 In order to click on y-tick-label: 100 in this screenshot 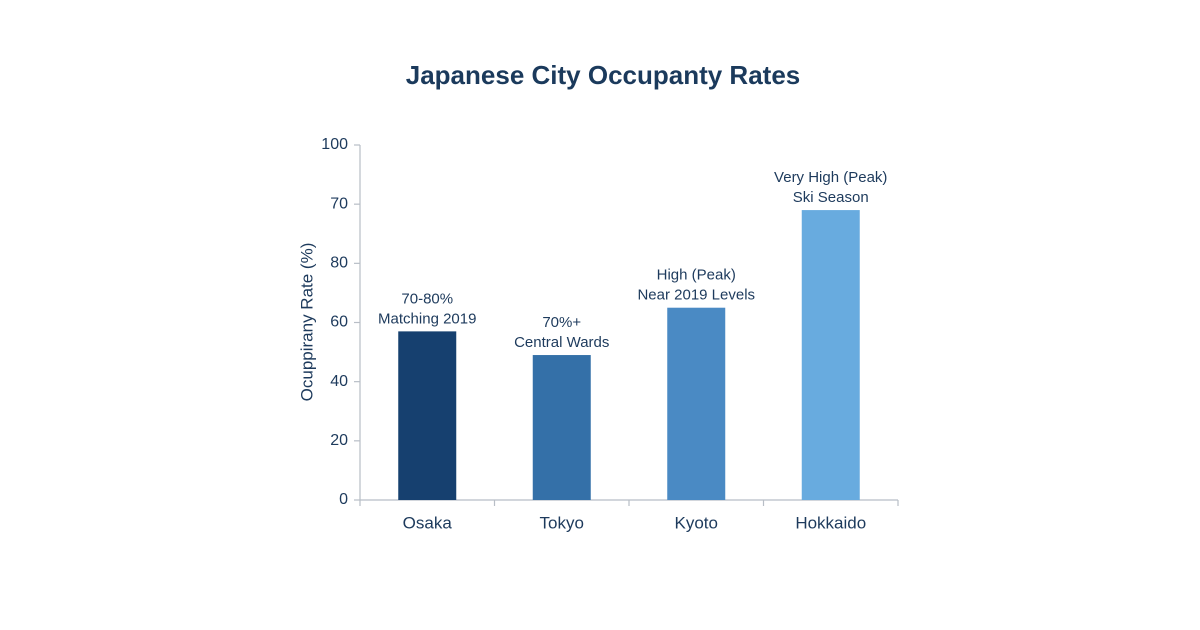, I will do `click(334, 144)`.